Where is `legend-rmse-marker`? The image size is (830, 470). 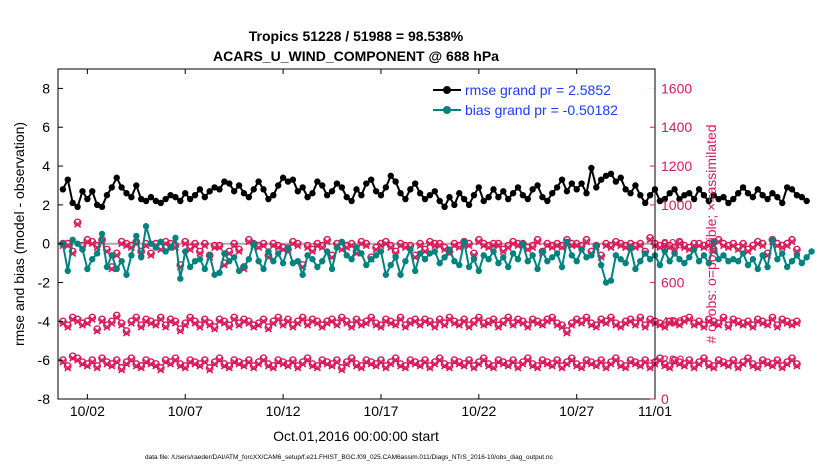 legend-rmse-marker is located at coordinates (447, 90).